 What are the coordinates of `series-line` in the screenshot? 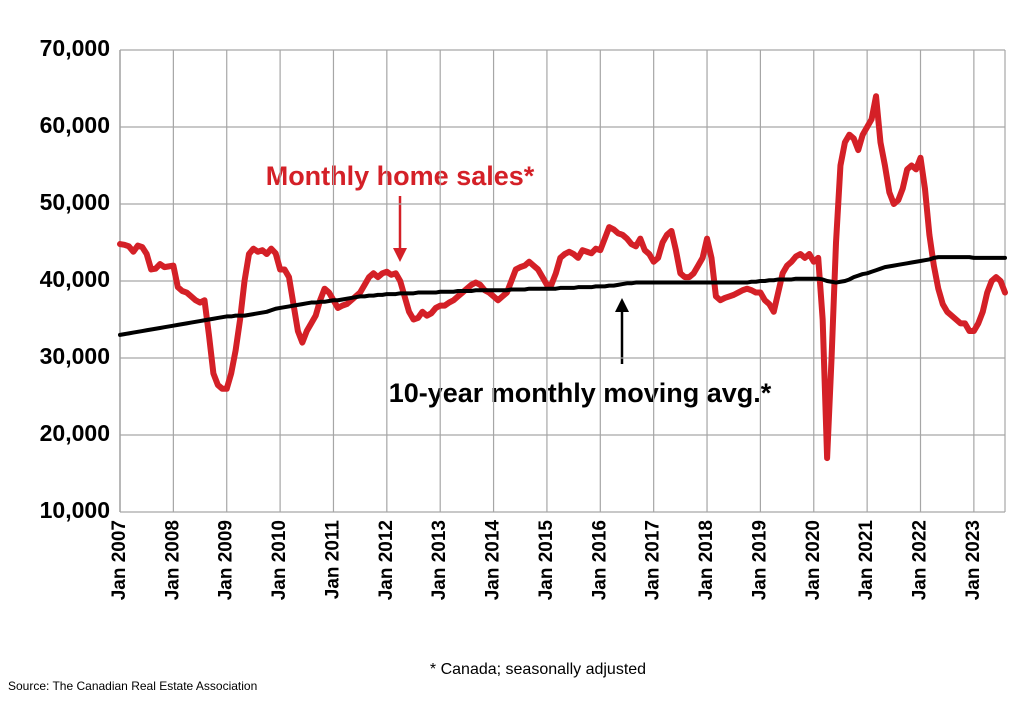 It's located at (562, 296).